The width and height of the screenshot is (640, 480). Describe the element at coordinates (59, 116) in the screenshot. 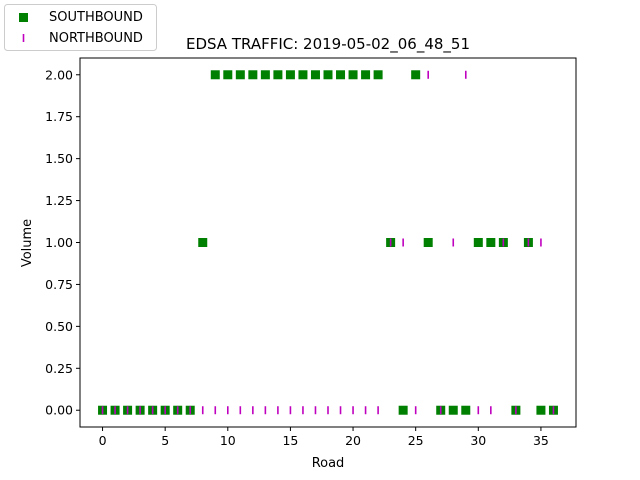

I see `y-tick-label: 1.75` at that location.